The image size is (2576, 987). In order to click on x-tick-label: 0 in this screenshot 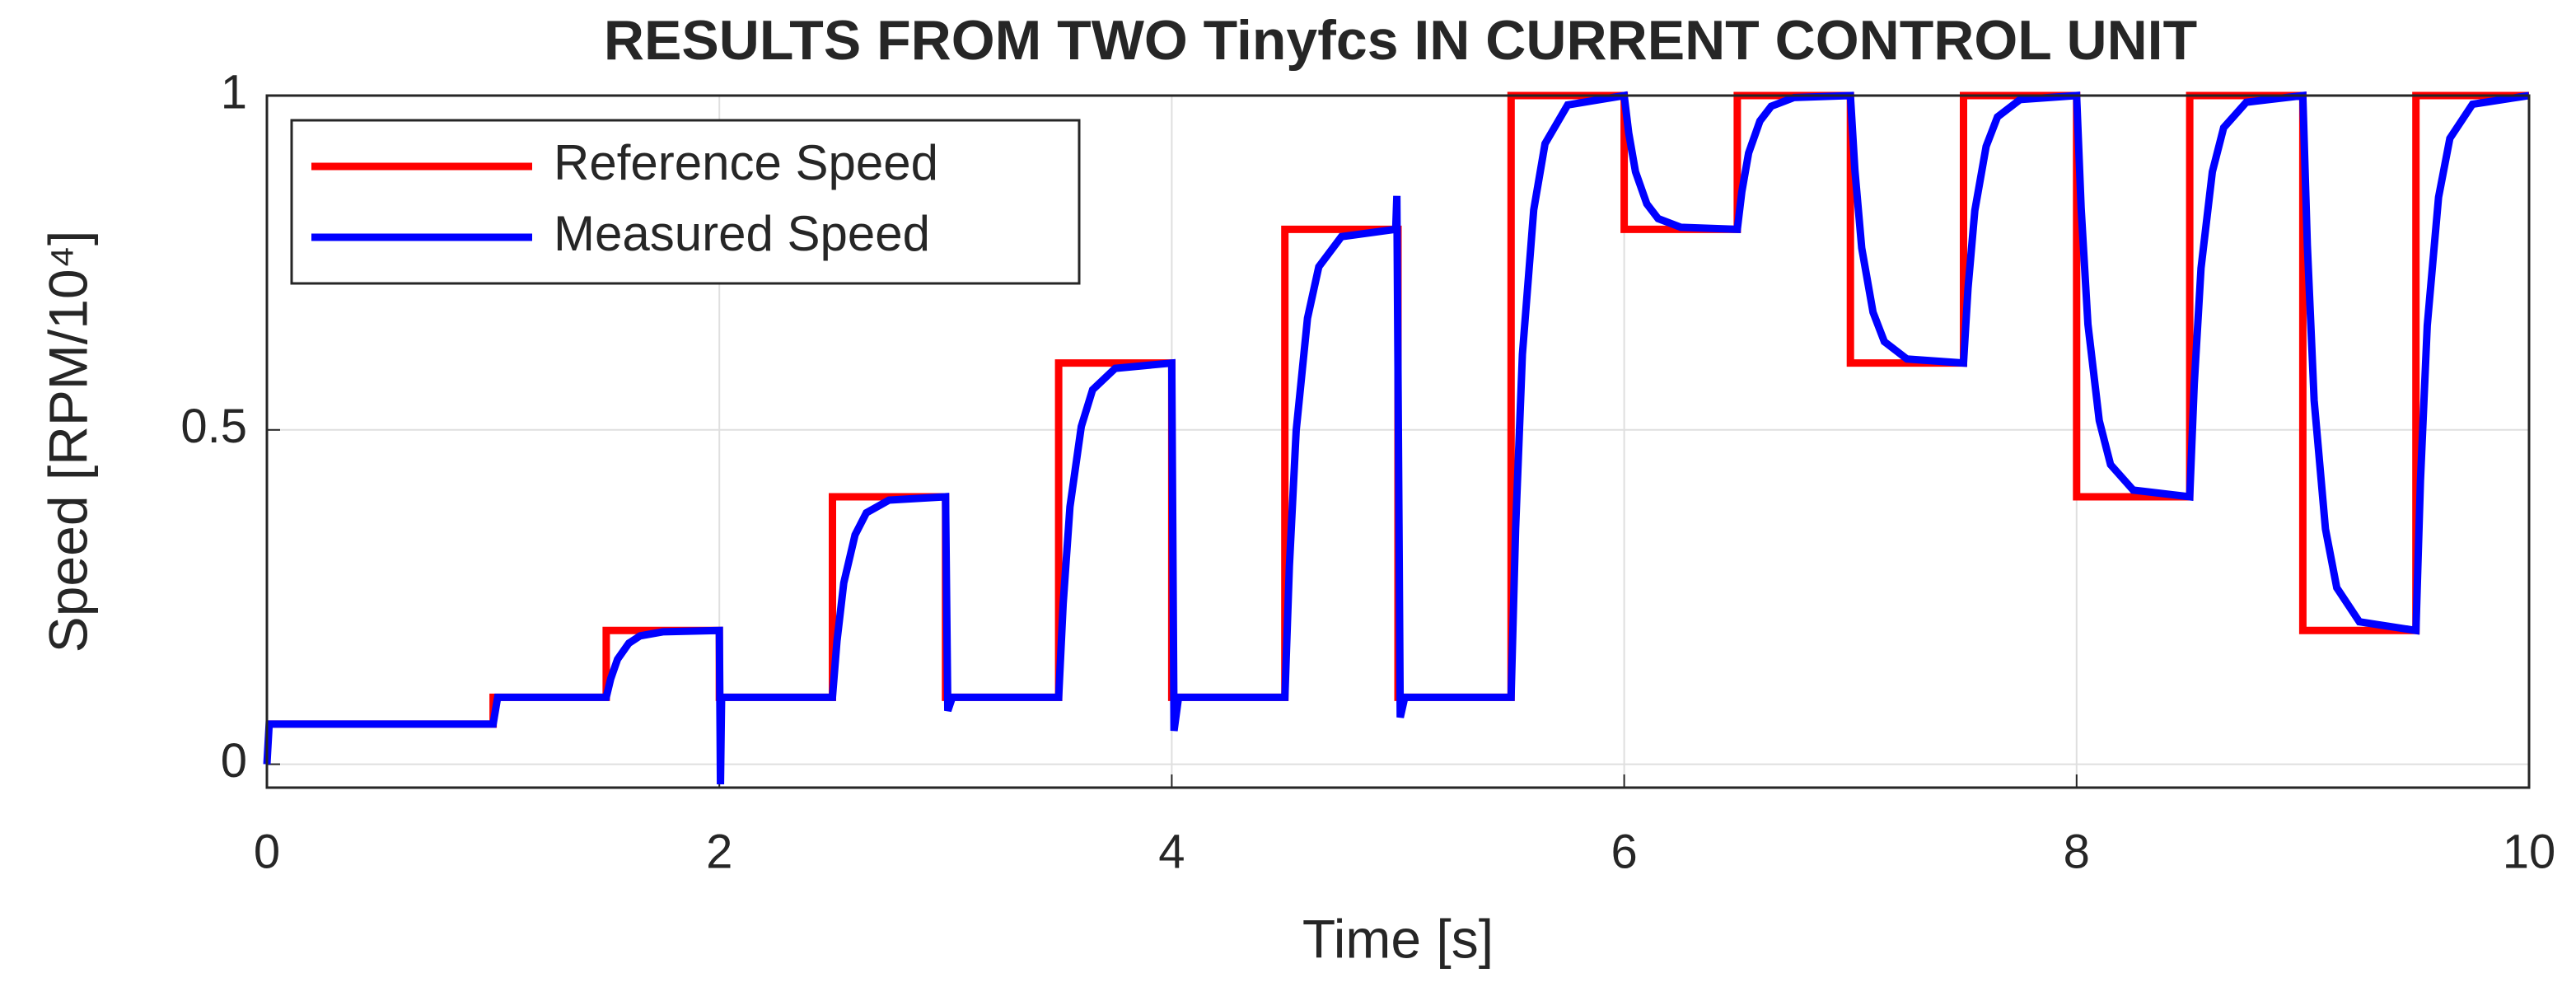, I will do `click(267, 851)`.